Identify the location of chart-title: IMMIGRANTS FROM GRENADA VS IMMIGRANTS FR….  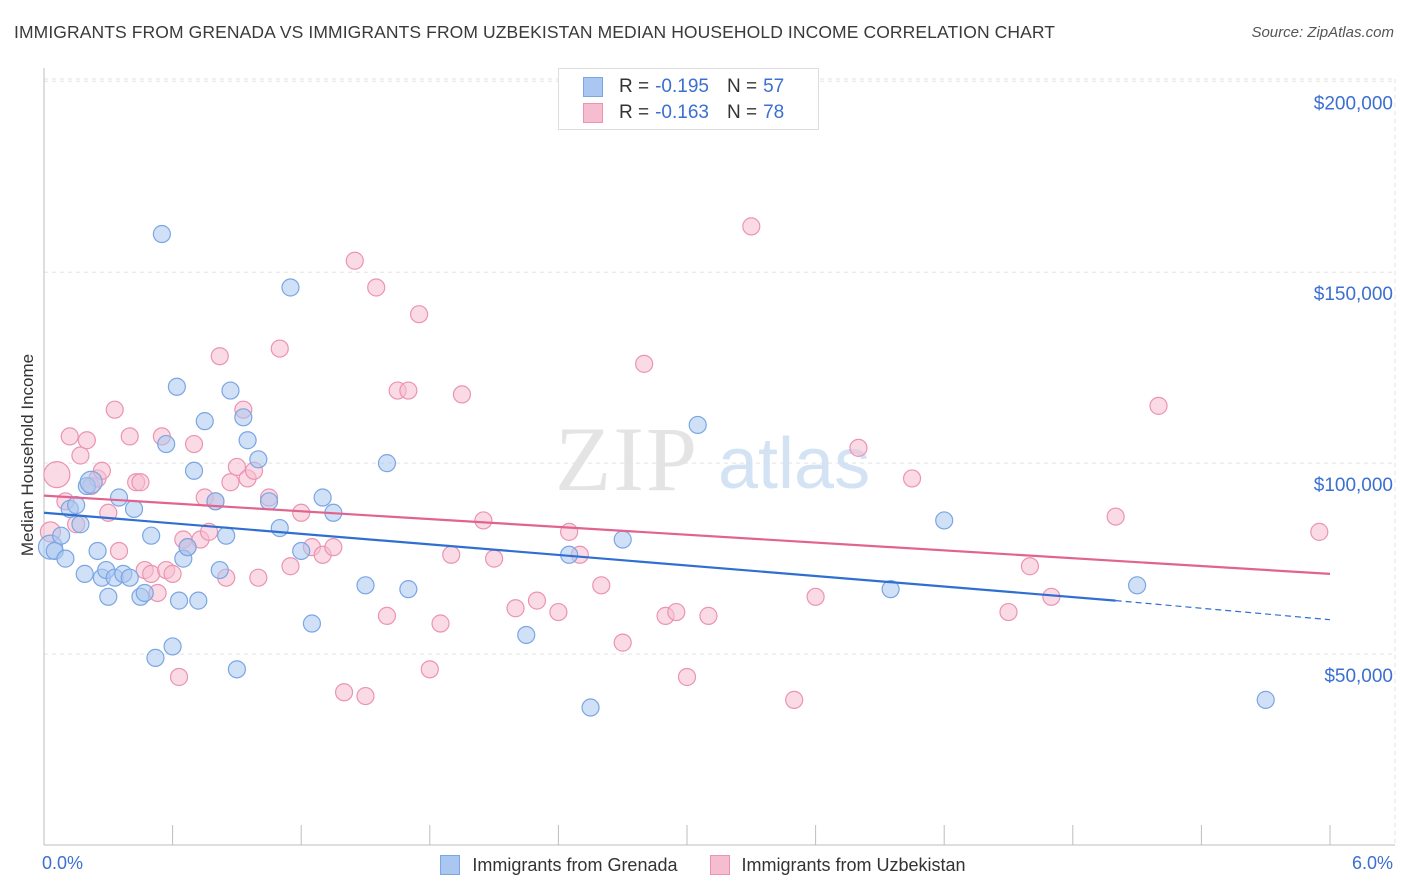
(535, 32).